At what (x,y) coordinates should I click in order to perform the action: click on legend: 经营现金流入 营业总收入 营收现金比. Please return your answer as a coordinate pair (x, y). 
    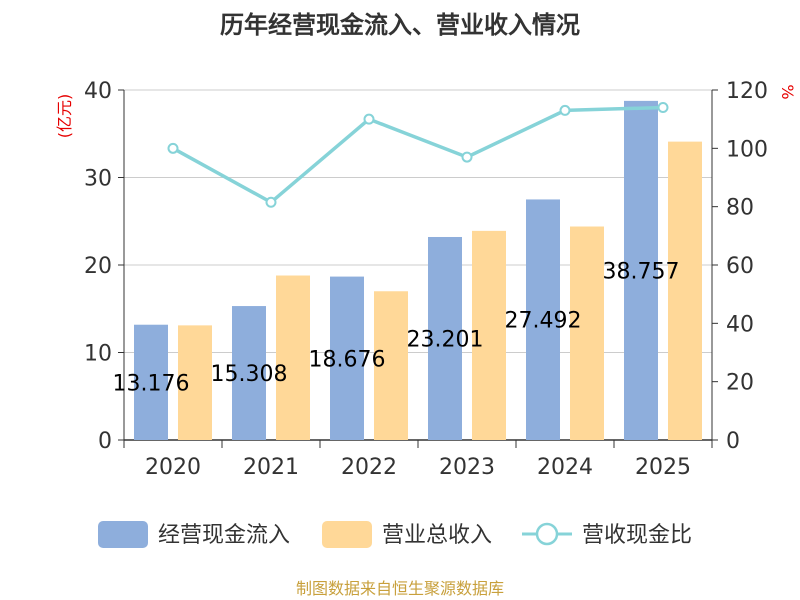
    Looking at the image, I should click on (395, 534).